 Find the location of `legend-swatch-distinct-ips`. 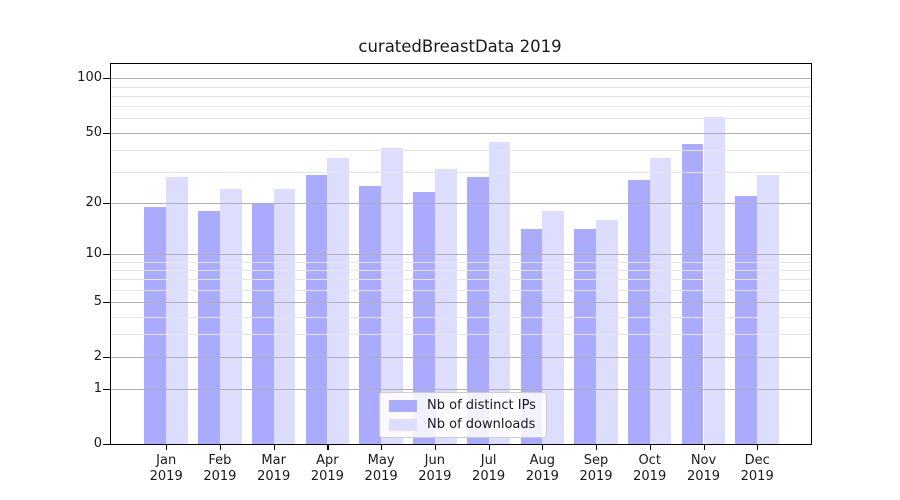

legend-swatch-distinct-ips is located at coordinates (403, 405).